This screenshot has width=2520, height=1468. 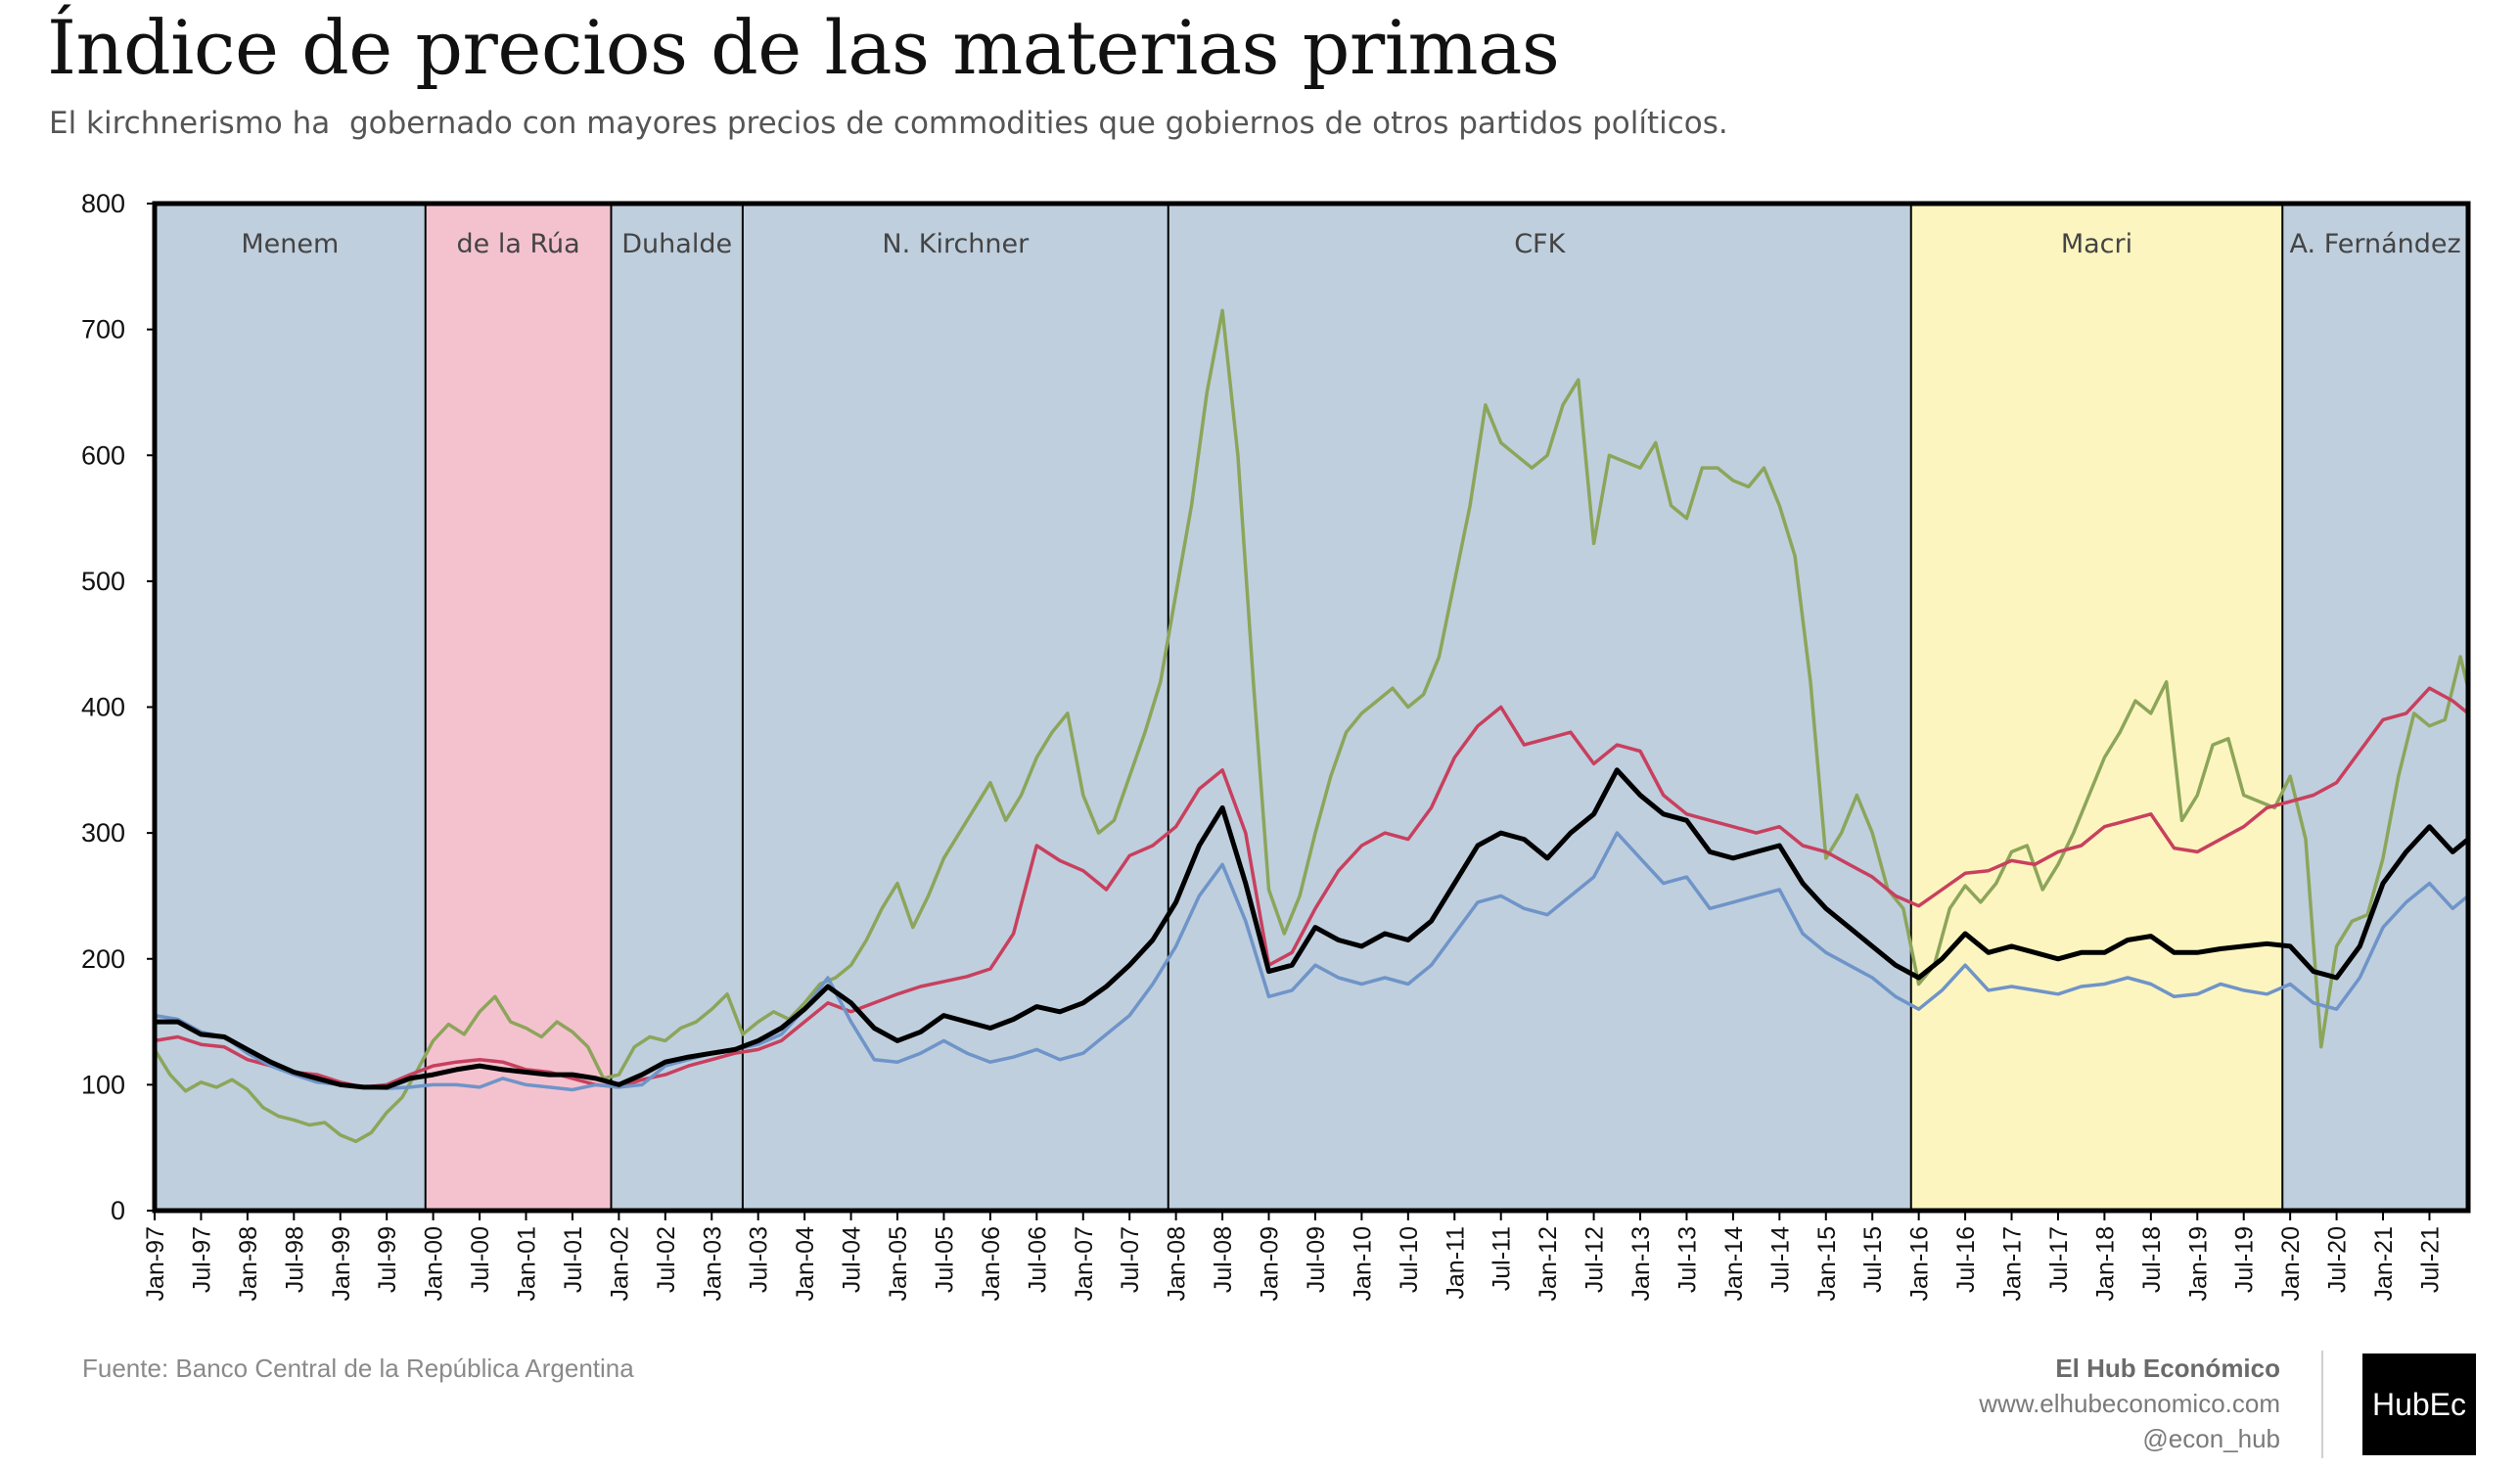 What do you see at coordinates (2211, 1439) in the screenshot?
I see `social-handle: @econ_hub` at bounding box center [2211, 1439].